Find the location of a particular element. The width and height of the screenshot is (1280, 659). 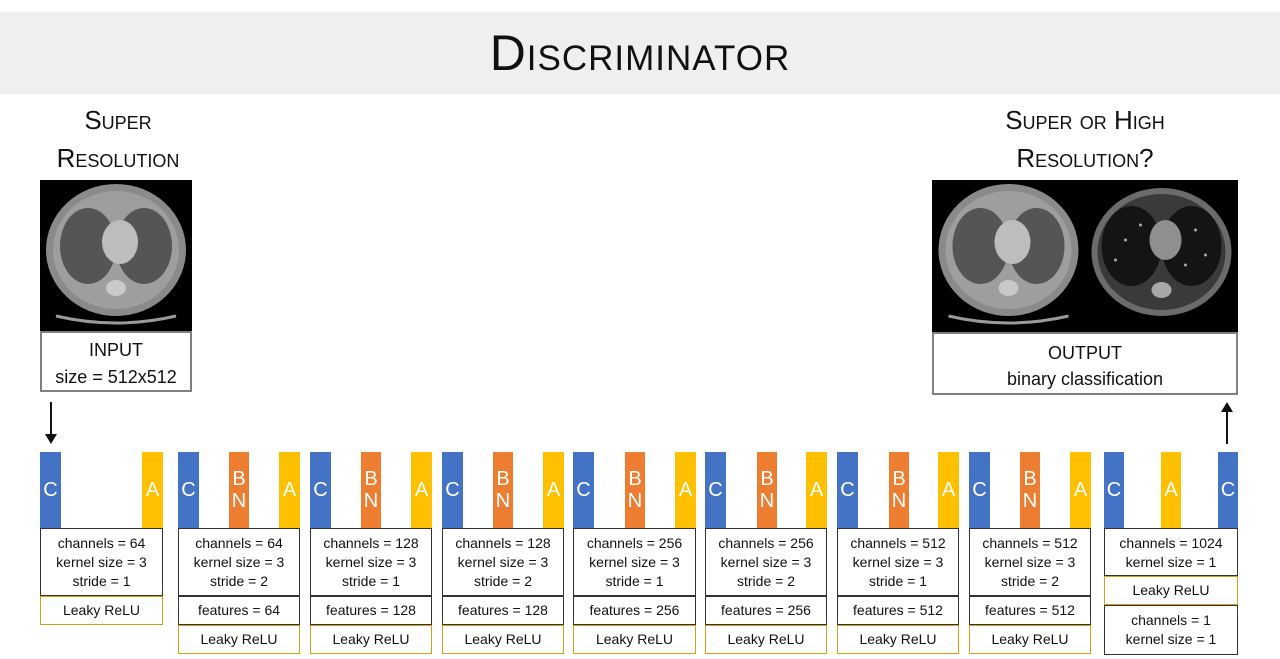

layer4-features: features = 128 is located at coordinates (503, 610).